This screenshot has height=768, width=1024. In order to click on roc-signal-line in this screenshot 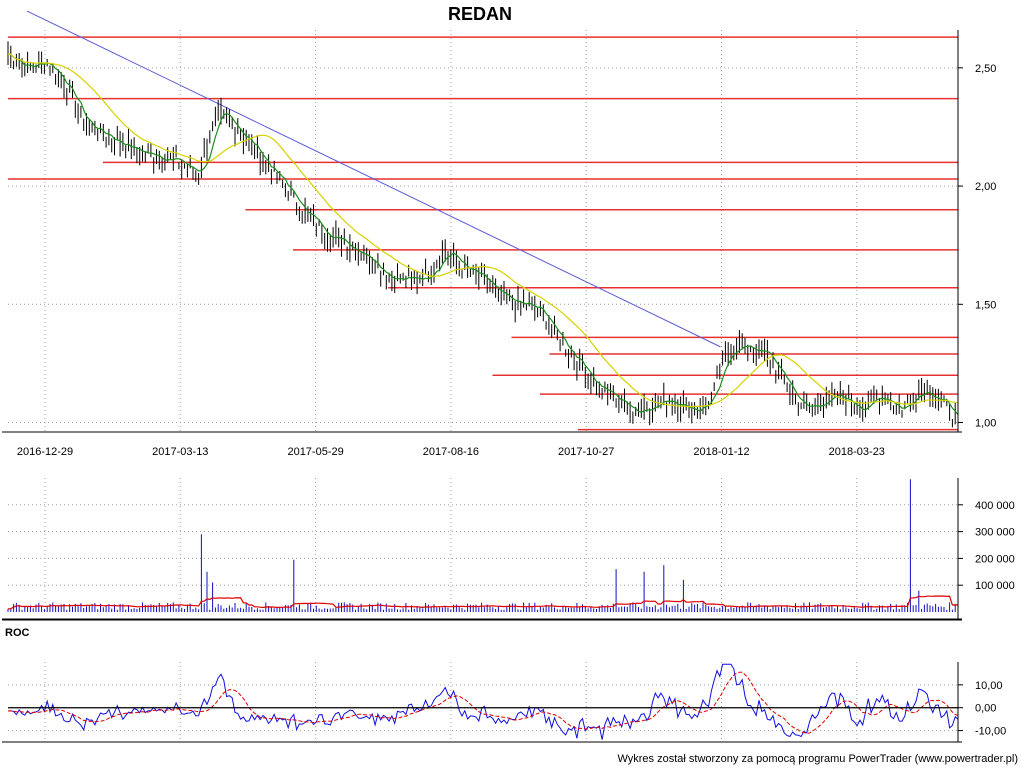, I will do `click(483, 702)`.